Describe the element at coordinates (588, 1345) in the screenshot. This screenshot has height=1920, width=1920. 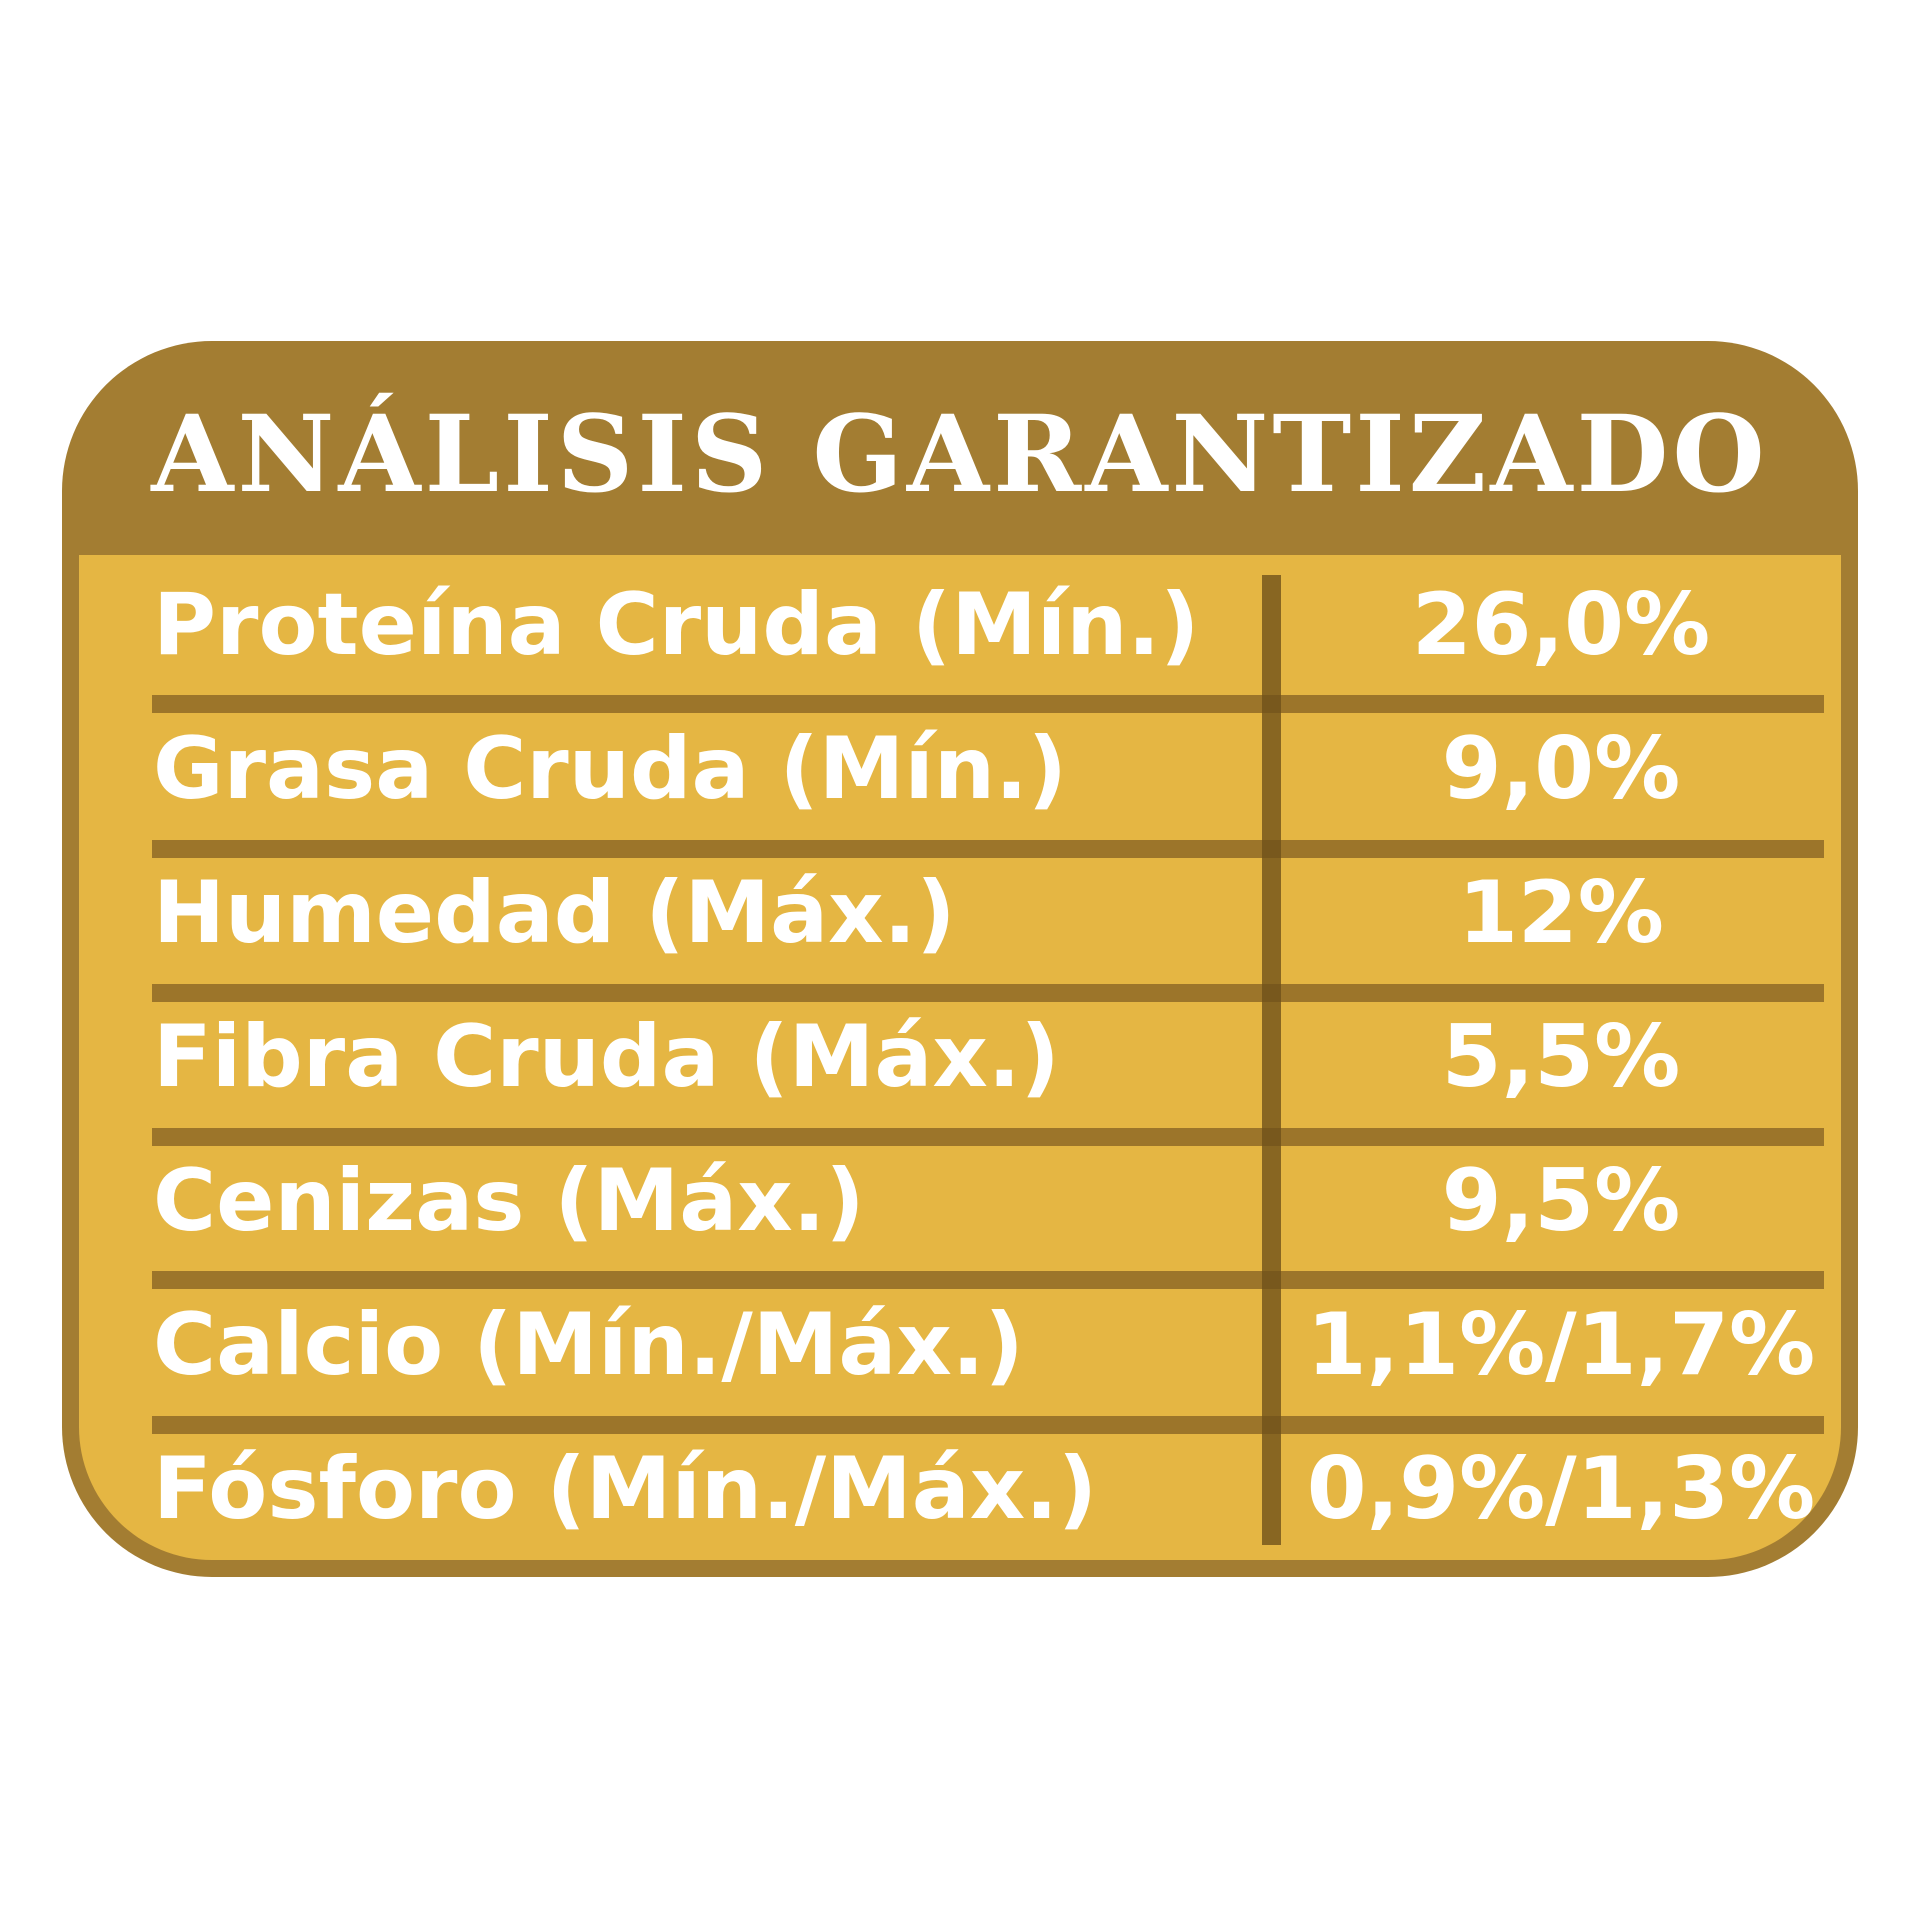
I see `nutrient-label: Calcio (Mín./Máx.)` at that location.